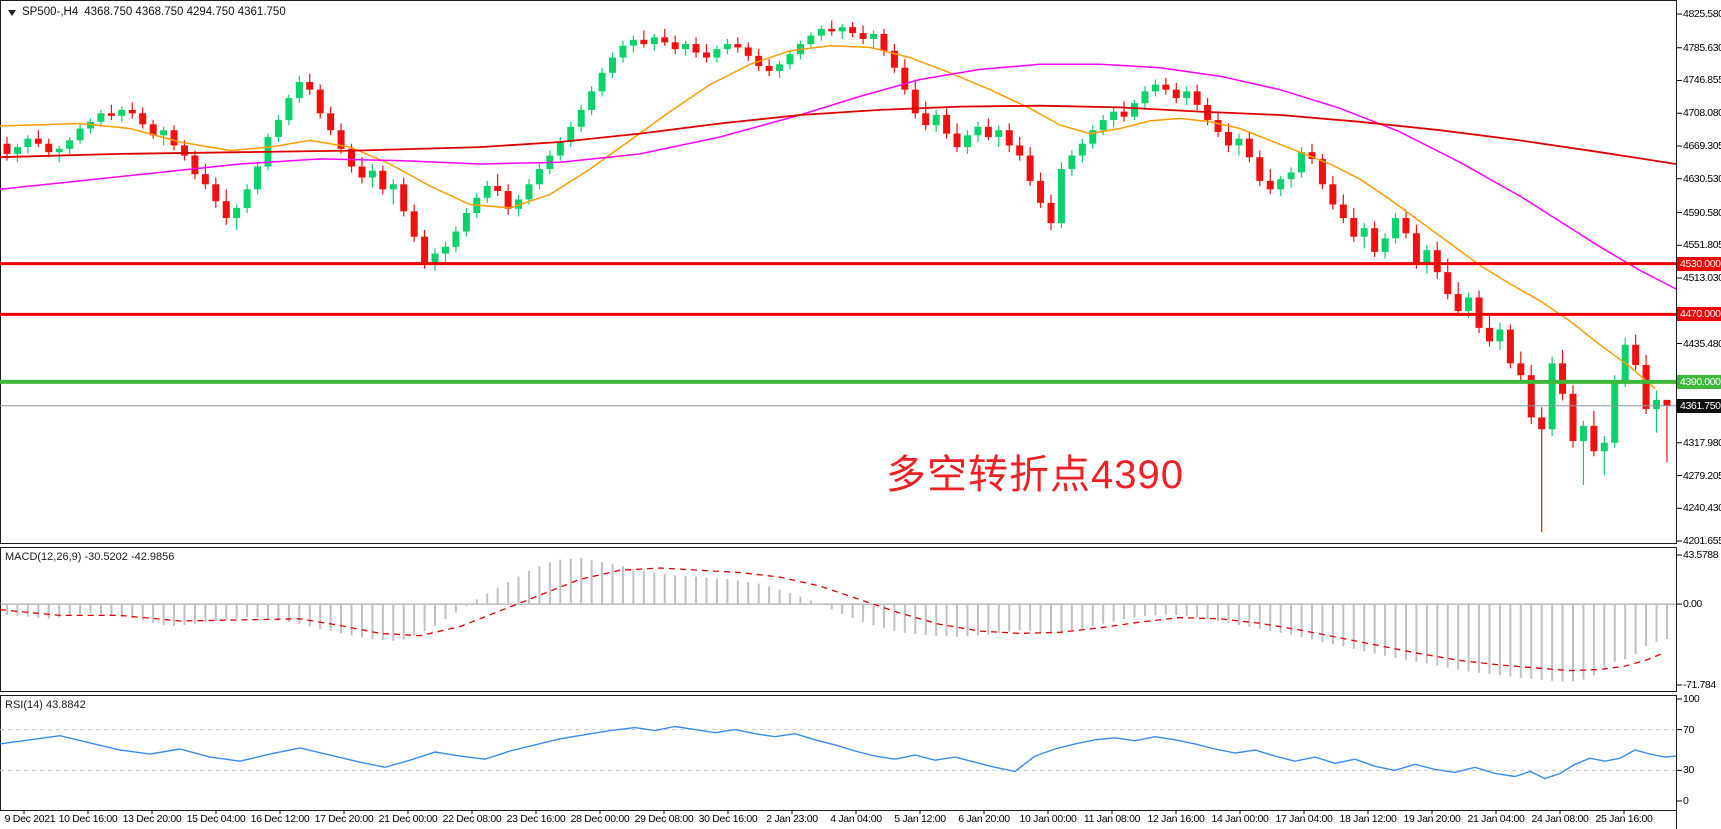 The width and height of the screenshot is (1721, 829). Describe the element at coordinates (1699, 263) in the screenshot. I see `price-level-badge: 4530.000` at that location.